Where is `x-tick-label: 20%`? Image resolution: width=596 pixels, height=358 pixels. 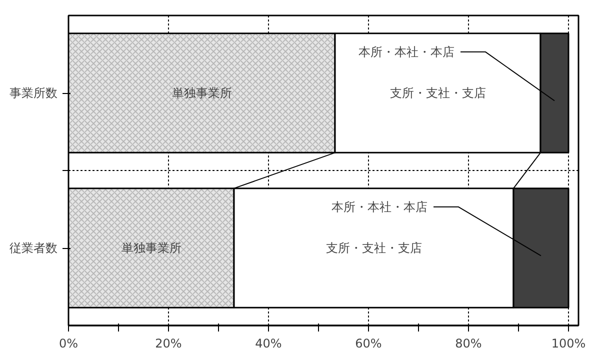
x-tick-label: 20% is located at coordinates (168, 343).